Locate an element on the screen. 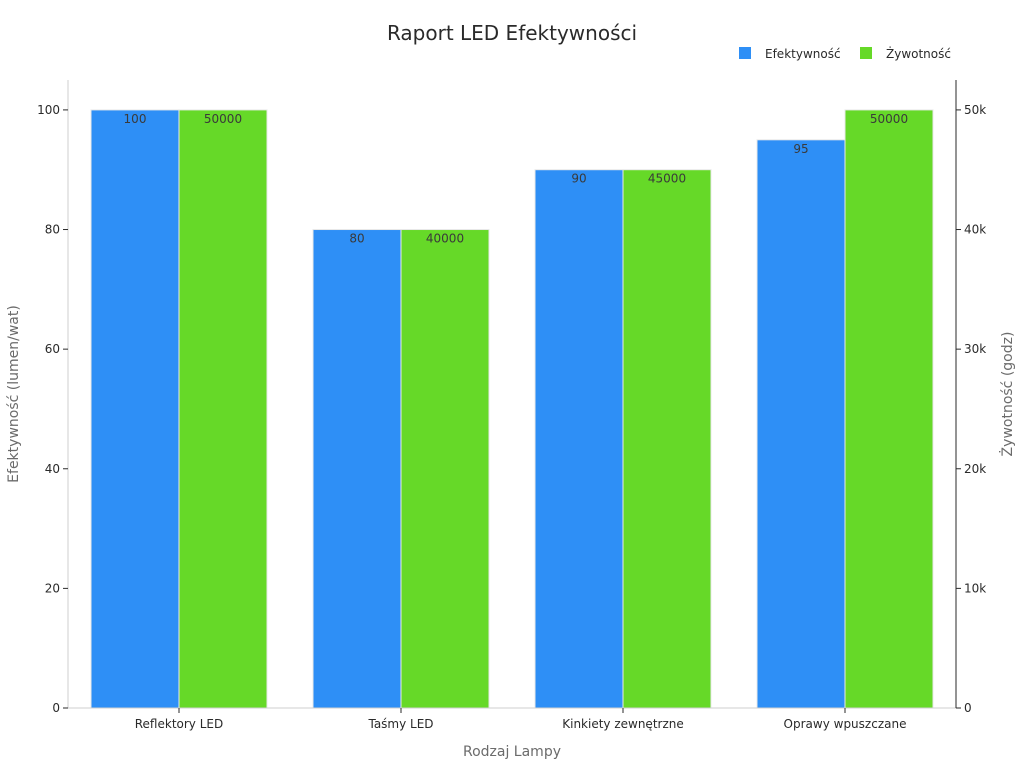  right-y-axis-title: Żywotność (godz) is located at coordinates (1007, 394).